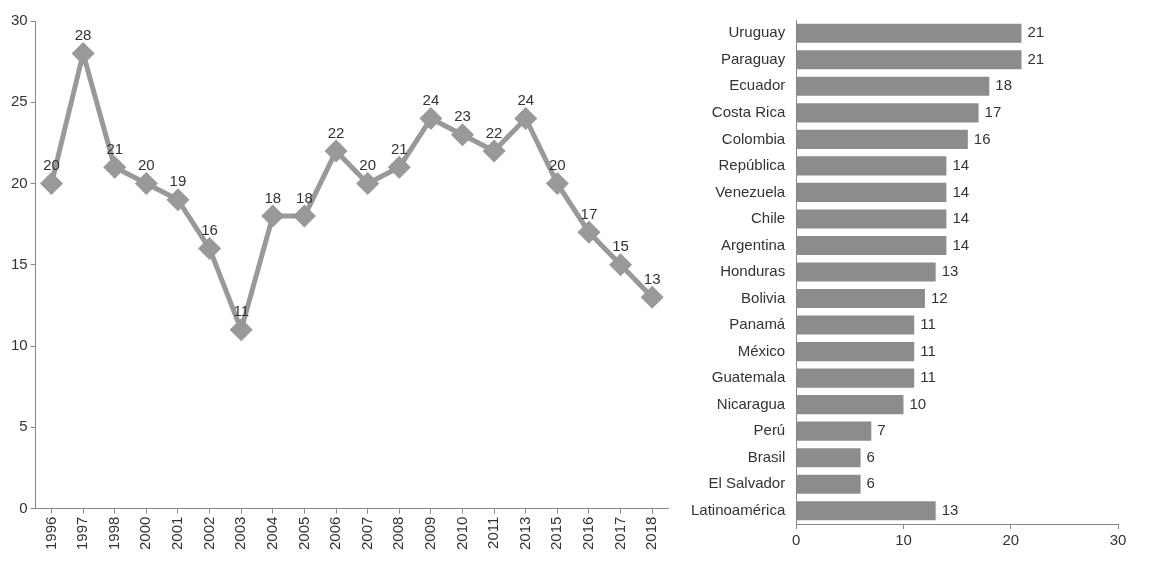 Image resolution: width=1157 pixels, height=565 pixels. What do you see at coordinates (23, 426) in the screenshot?
I see `y-tick-label: 5` at bounding box center [23, 426].